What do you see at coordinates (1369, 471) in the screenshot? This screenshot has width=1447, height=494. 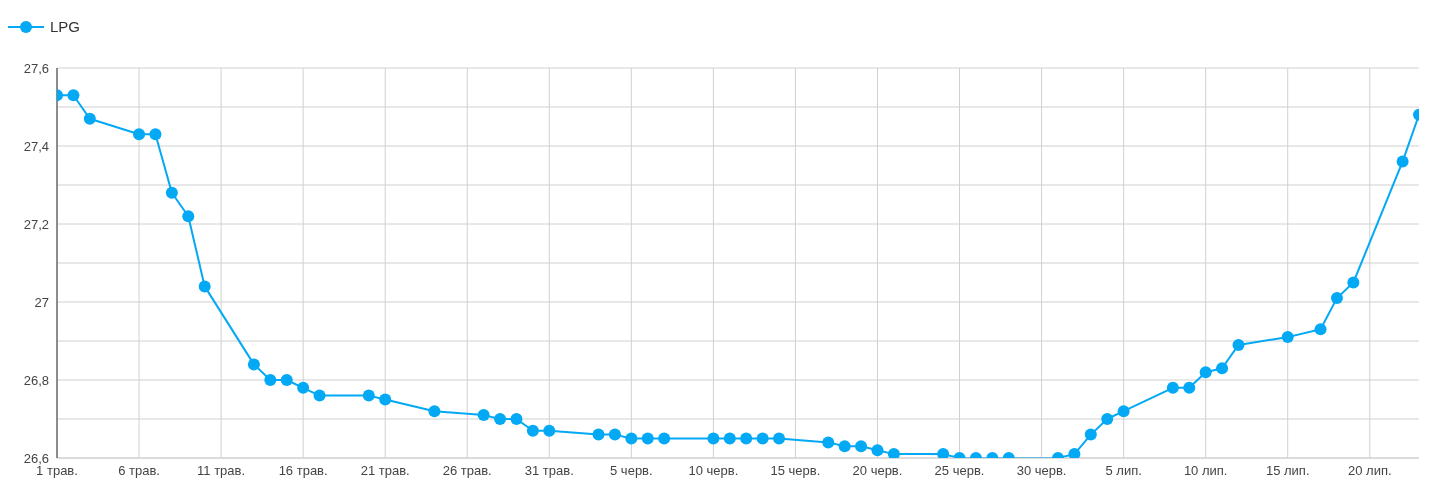 I see `x-tick-label: 20 лип.` at bounding box center [1369, 471].